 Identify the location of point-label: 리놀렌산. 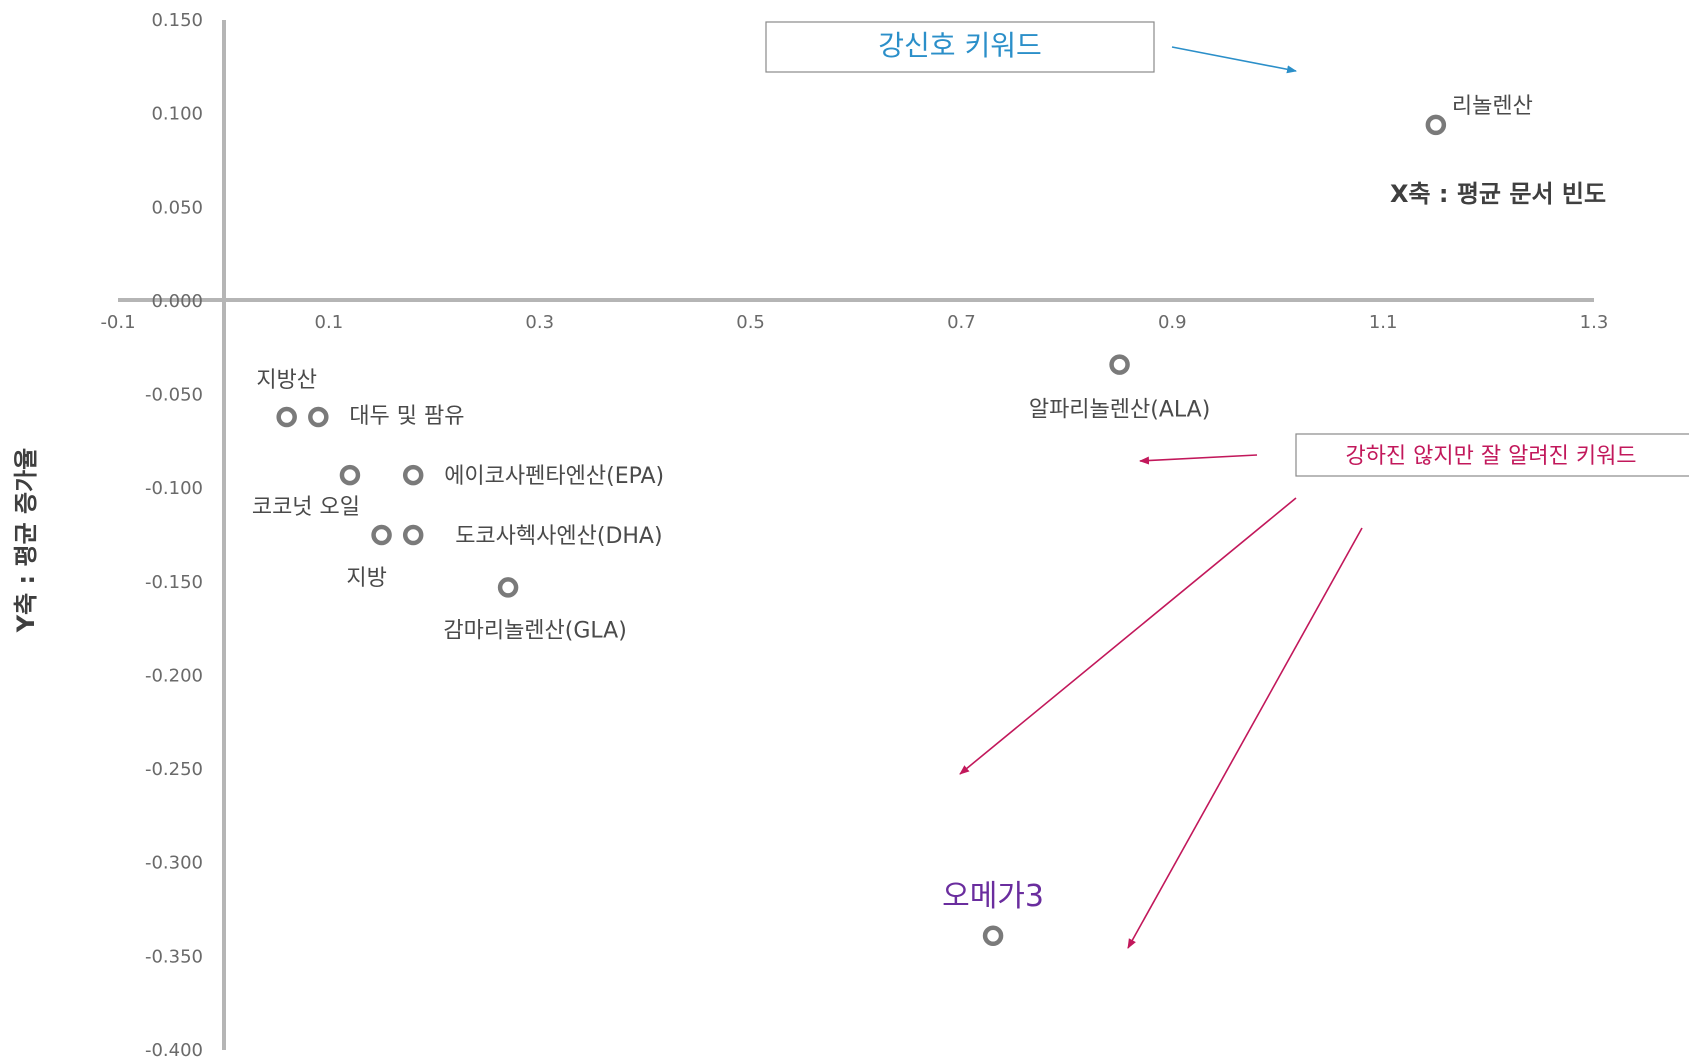
(1492, 106).